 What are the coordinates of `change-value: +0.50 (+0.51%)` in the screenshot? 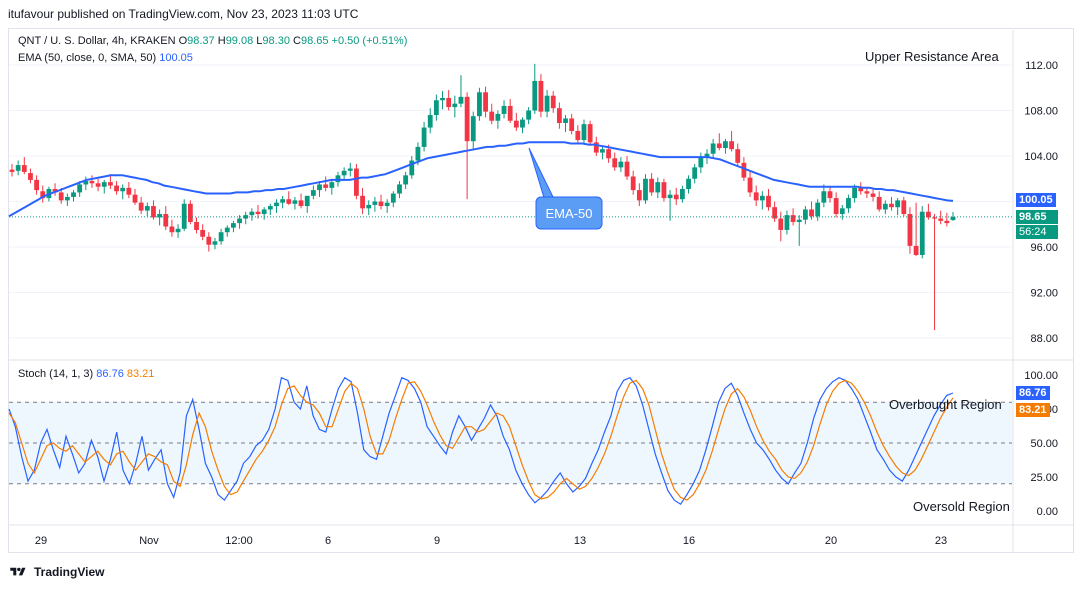 It's located at (369, 41).